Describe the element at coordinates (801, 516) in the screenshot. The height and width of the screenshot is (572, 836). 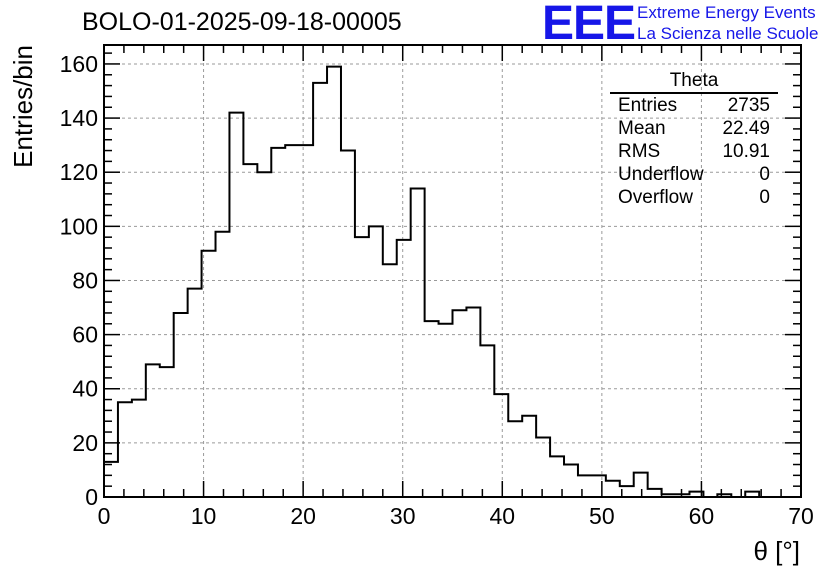
I see `x-tick-label: 70` at that location.